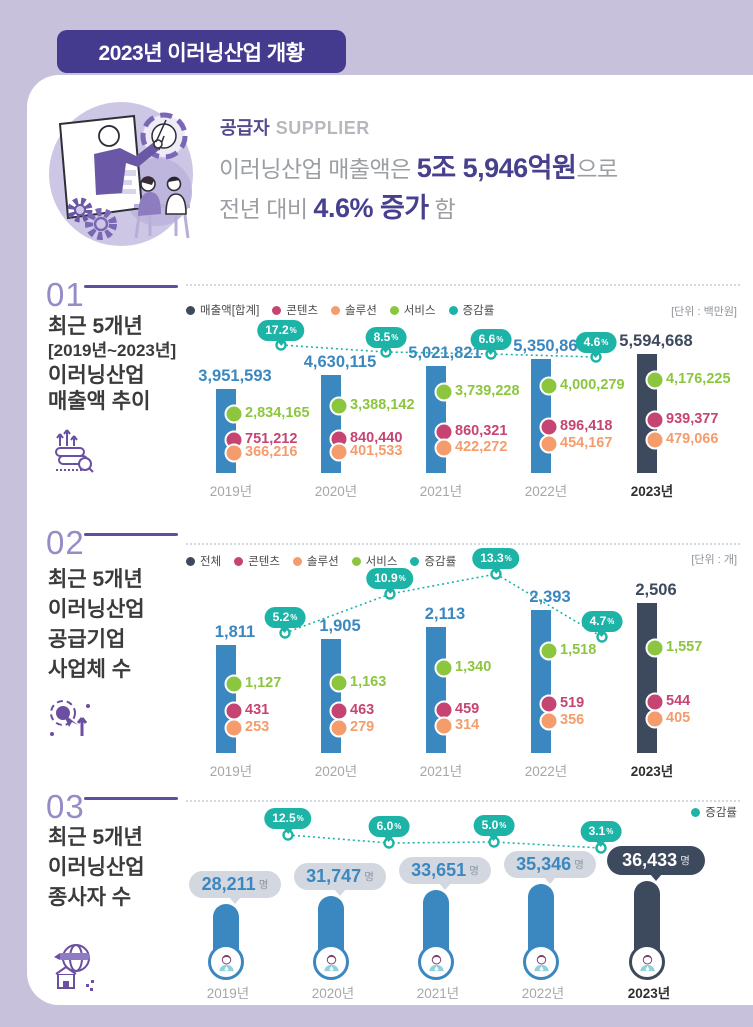  What do you see at coordinates (487, 339) in the screenshot?
I see `growth-rate-value: 6.6` at bounding box center [487, 339].